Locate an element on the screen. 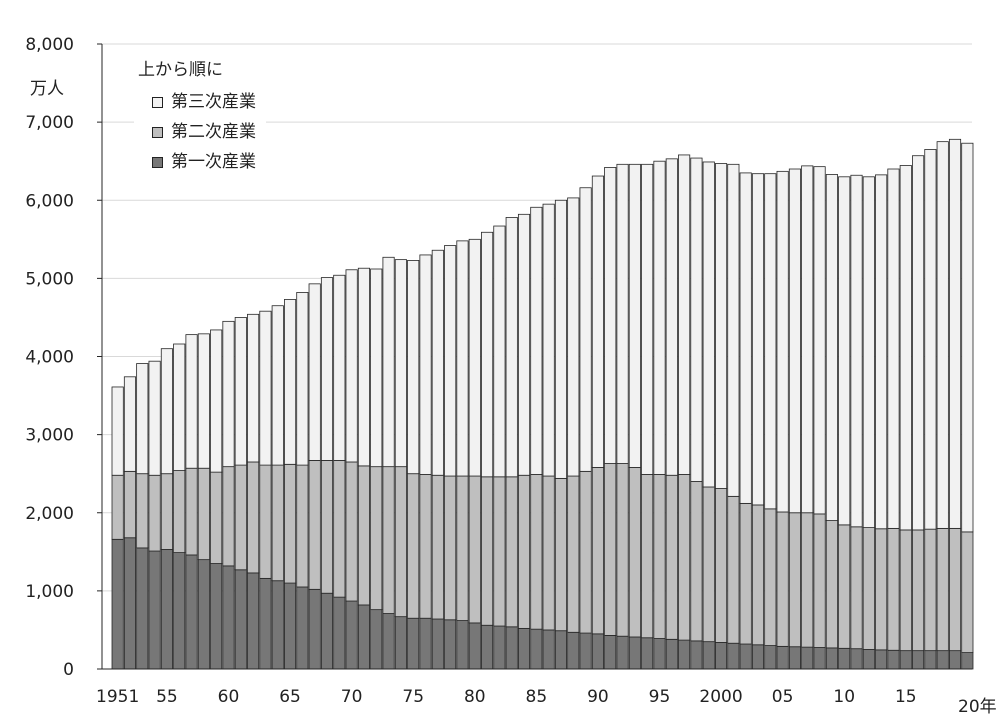 The width and height of the screenshot is (1003, 726). legend-item-secondary: 第二次産業 is located at coordinates (204, 132).